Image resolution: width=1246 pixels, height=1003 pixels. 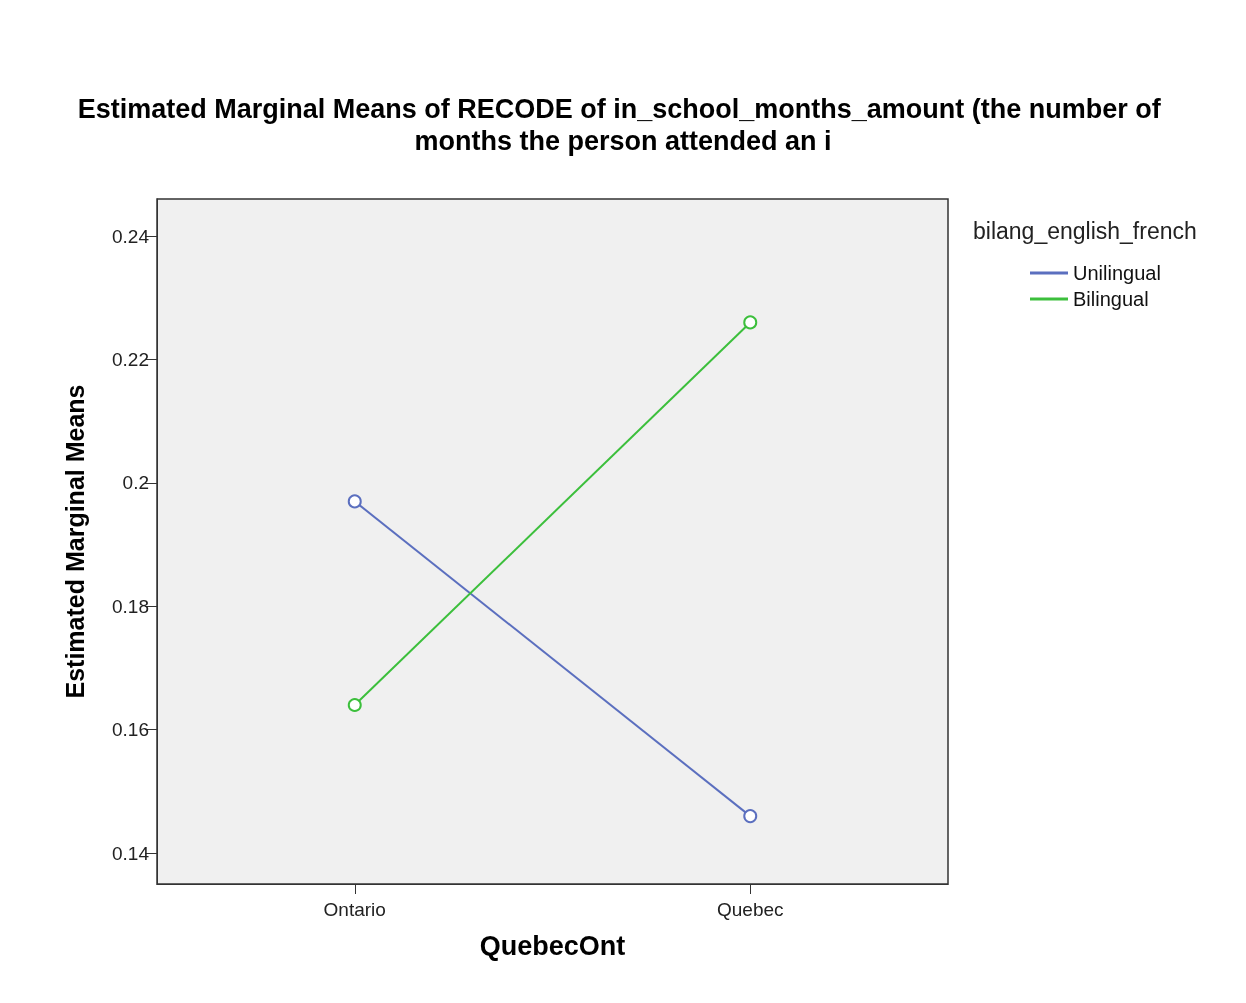 What do you see at coordinates (1085, 230) in the screenshot?
I see `legend-title: bilang_english_french` at bounding box center [1085, 230].